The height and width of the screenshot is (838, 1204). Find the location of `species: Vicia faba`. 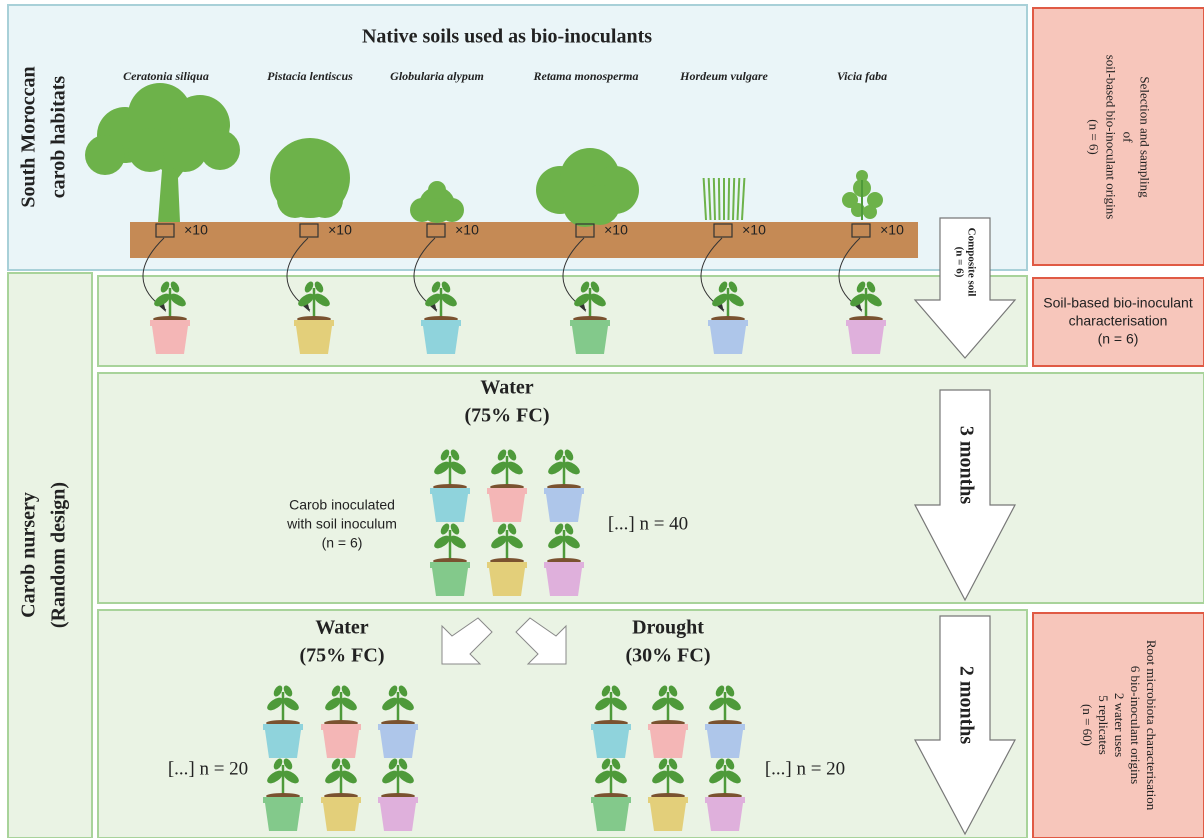

species: Vicia faba is located at coordinates (862, 76).